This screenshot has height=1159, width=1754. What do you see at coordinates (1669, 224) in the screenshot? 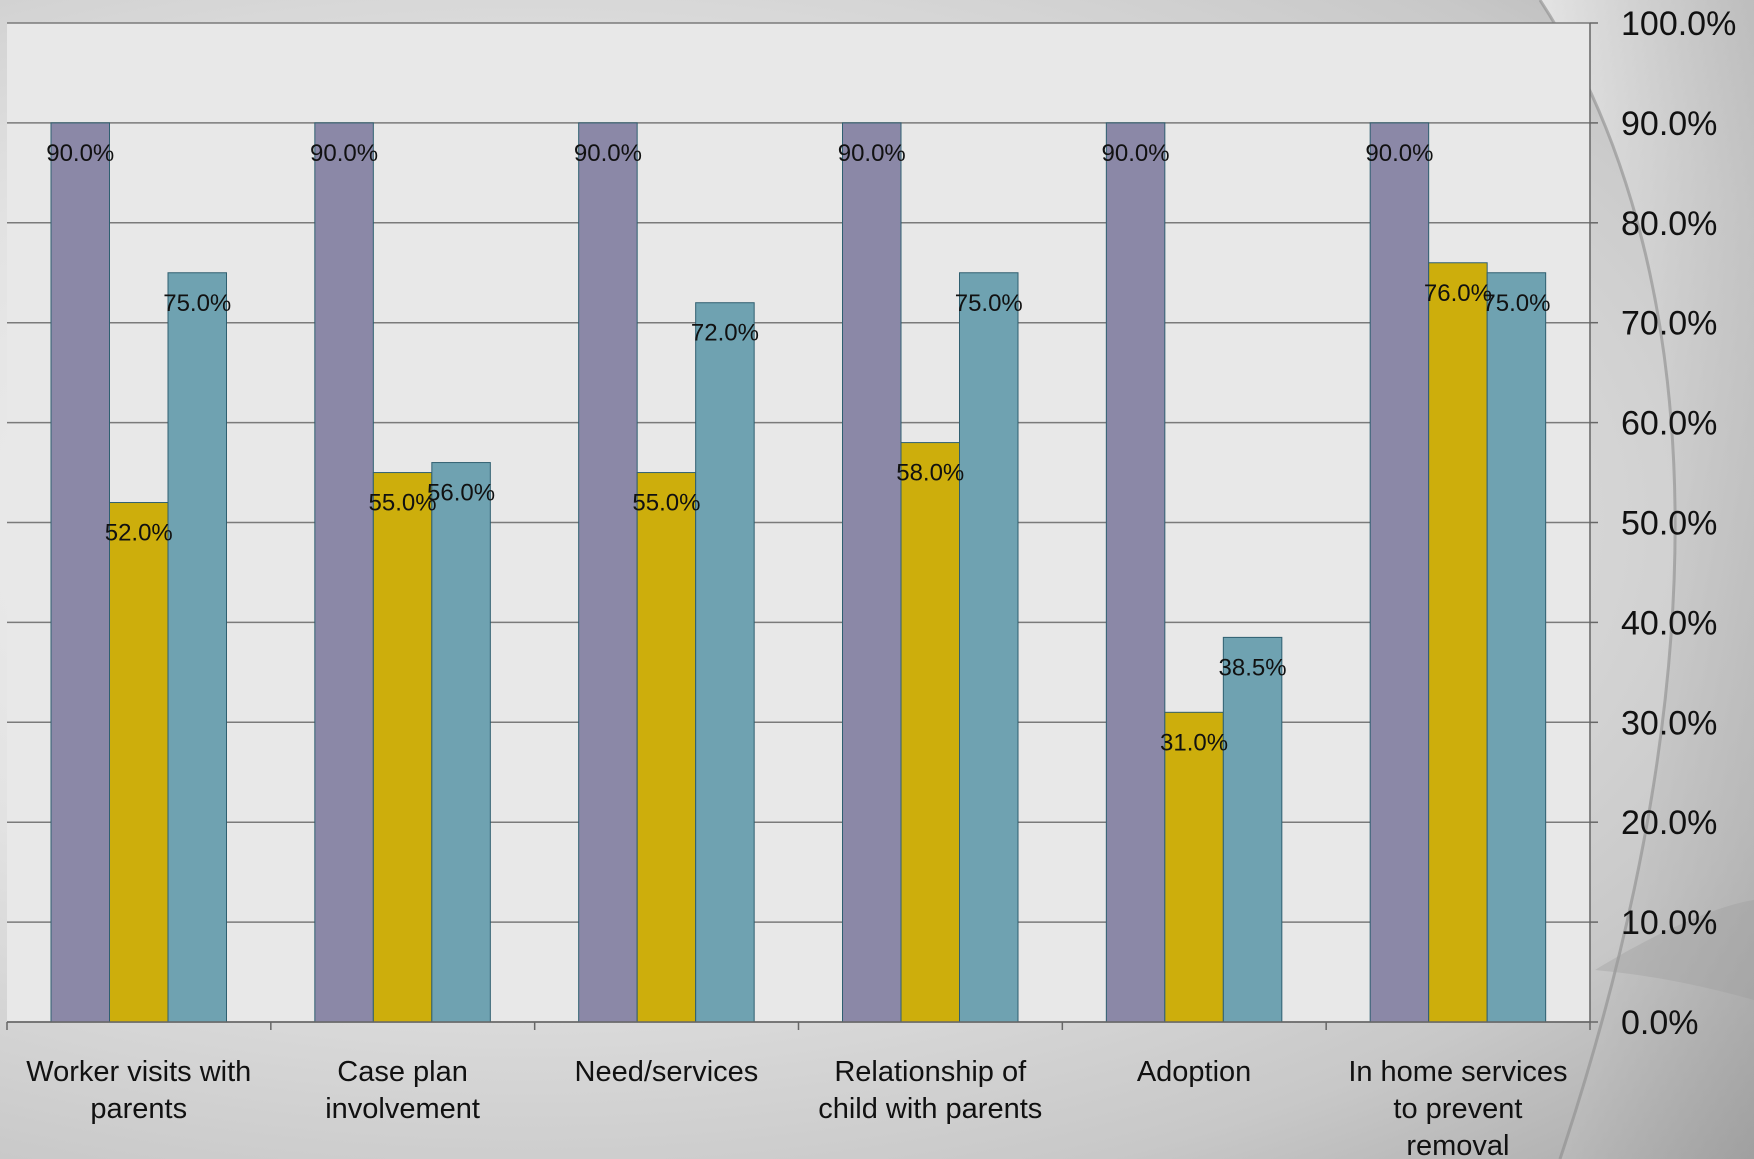
I see `y-tick-label: 80.0%` at bounding box center [1669, 224].